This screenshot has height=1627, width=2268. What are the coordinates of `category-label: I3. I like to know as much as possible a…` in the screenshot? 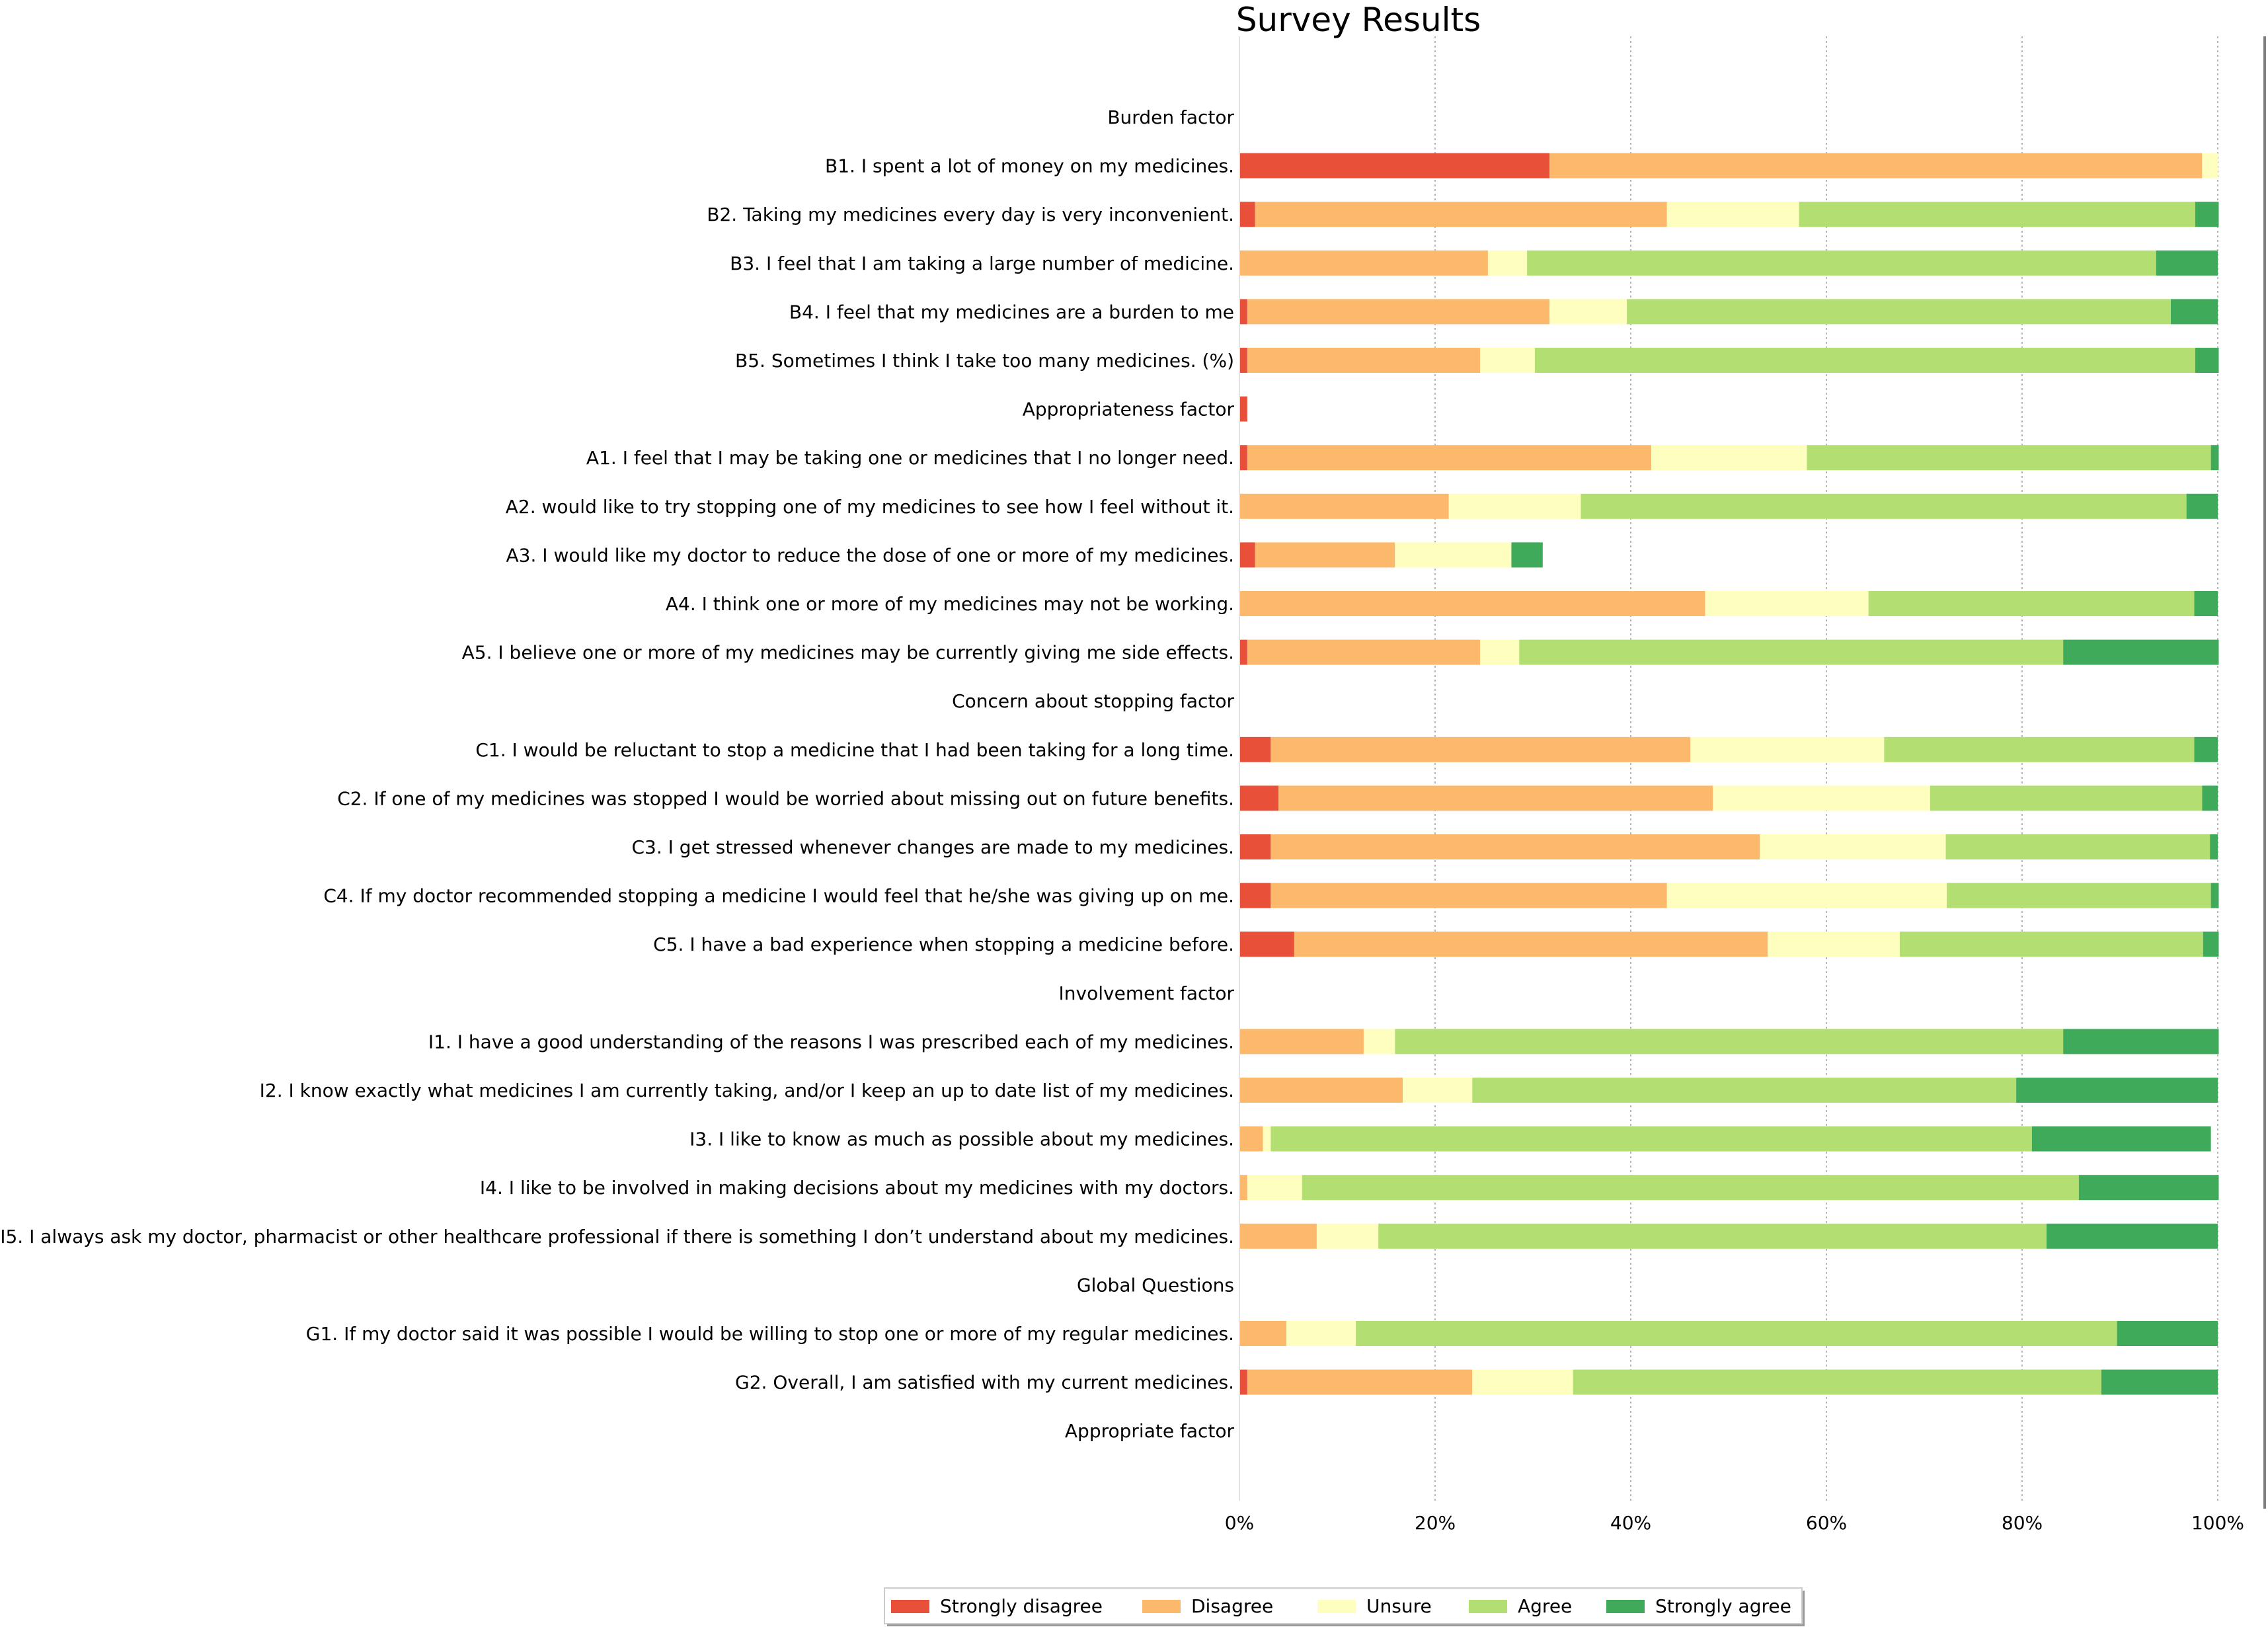 It's located at (961, 1139).